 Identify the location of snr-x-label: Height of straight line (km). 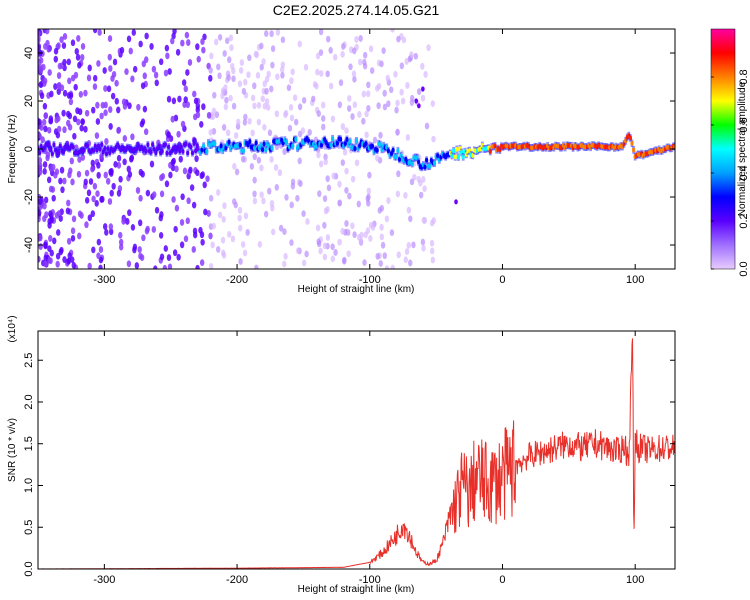
(356, 589).